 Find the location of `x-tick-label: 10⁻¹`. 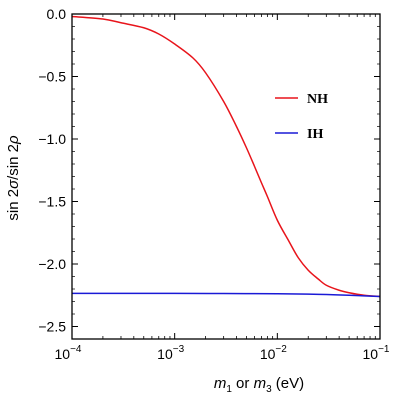

x-tick-label: 10⁻¹ is located at coordinates (376, 353).